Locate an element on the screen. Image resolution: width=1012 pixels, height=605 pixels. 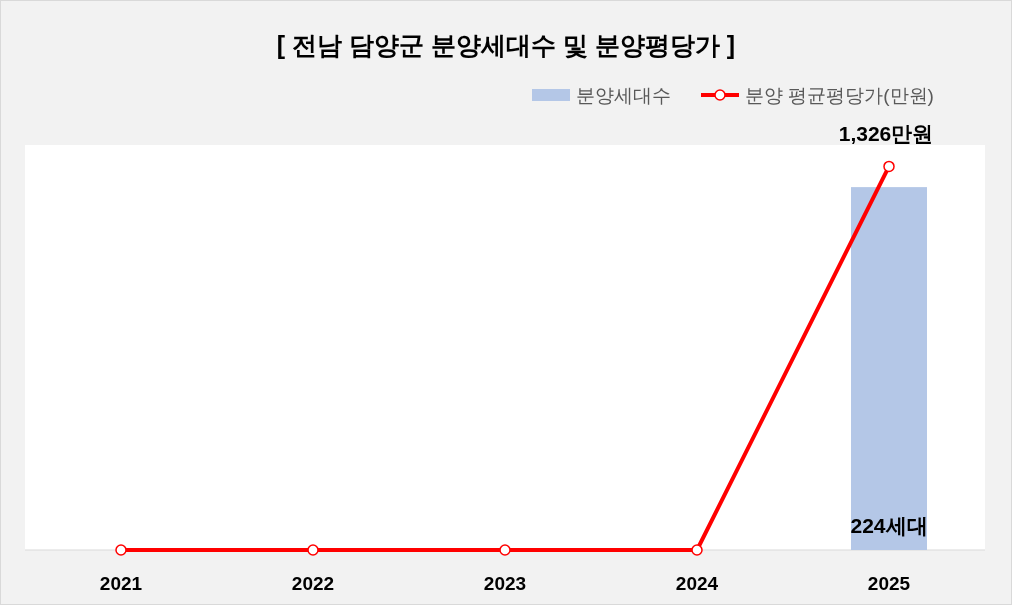
x-tick-label: 2023 is located at coordinates (505, 583).